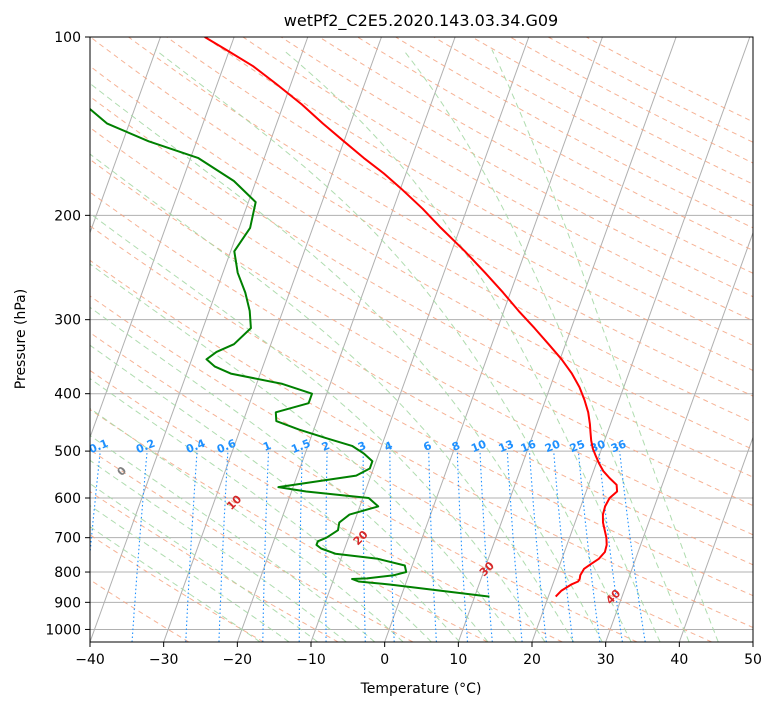 Image resolution: width=775 pixels, height=708 pixels. Describe the element at coordinates (532, 660) in the screenshot. I see `x-tick-label: 20` at that location.